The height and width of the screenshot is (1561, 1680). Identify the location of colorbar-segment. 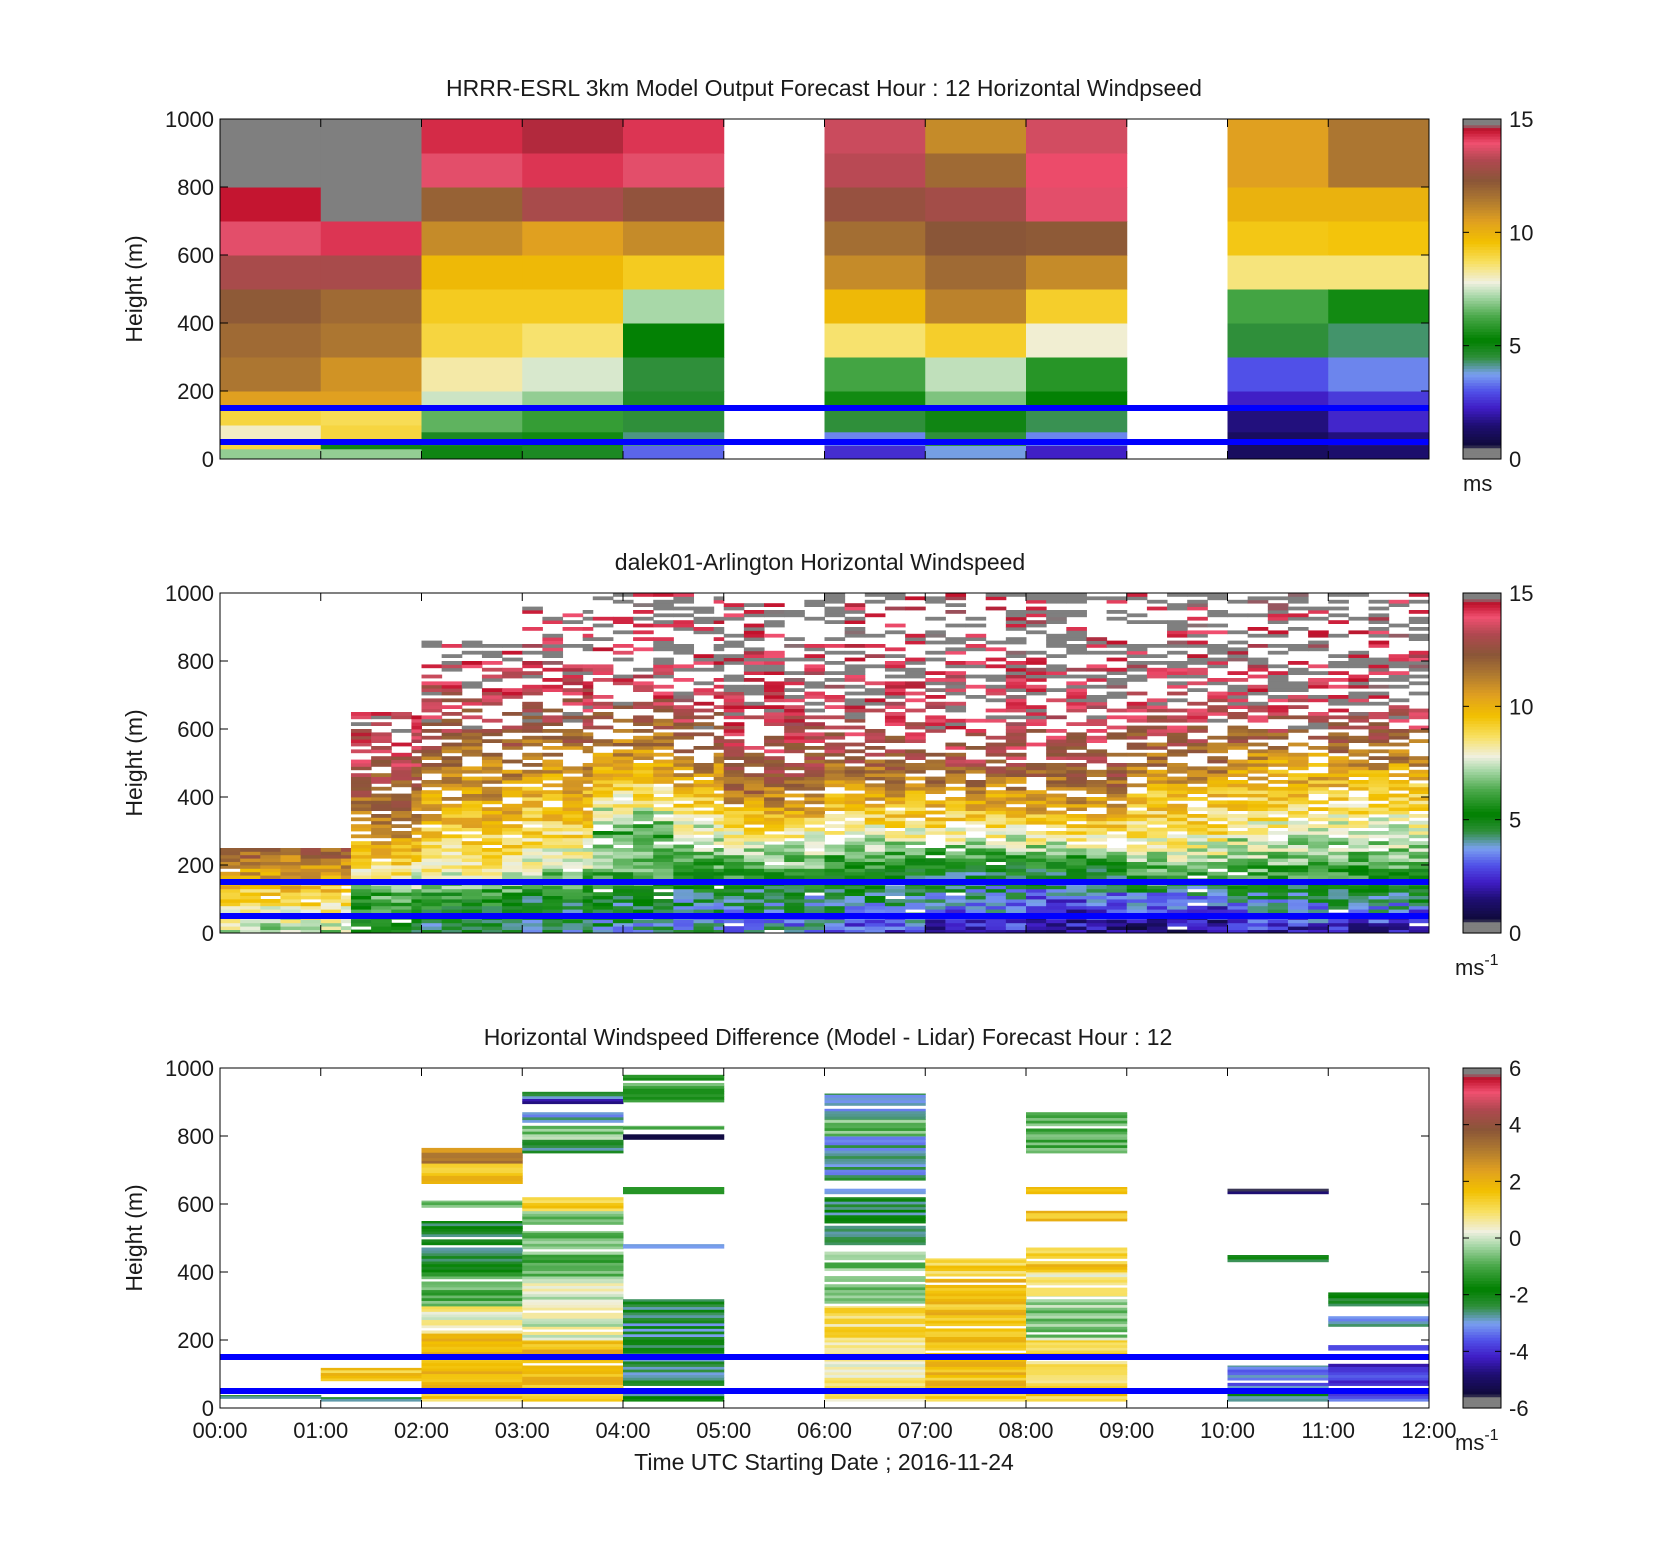
(1482, 305).